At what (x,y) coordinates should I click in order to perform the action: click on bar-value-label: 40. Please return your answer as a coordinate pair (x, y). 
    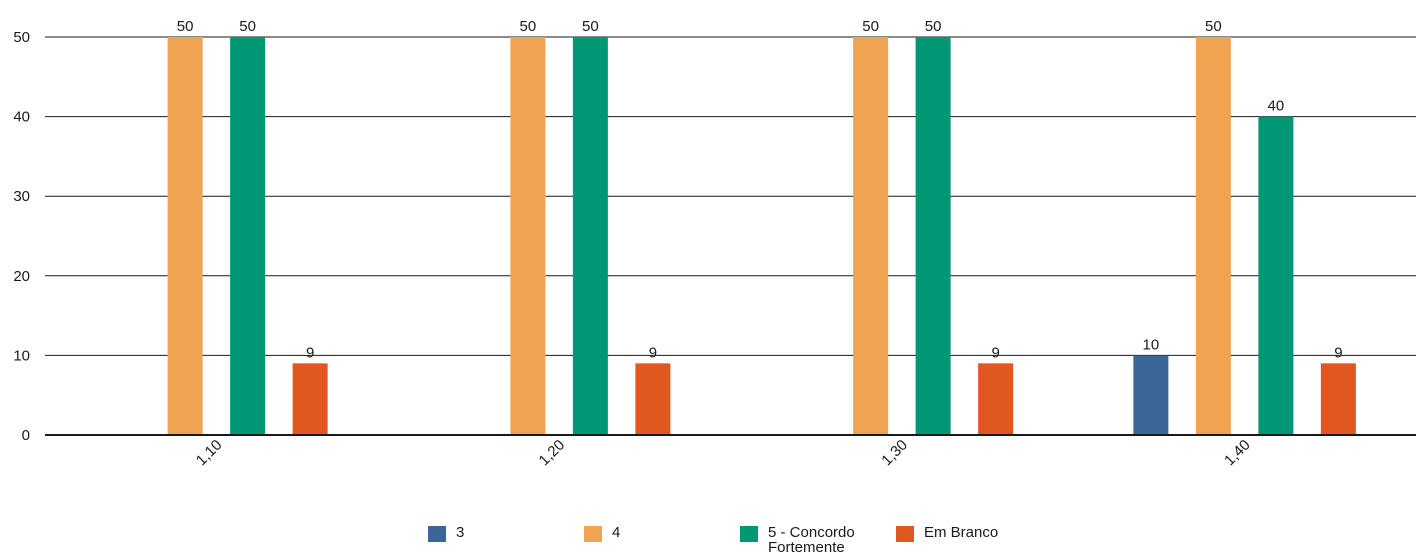
    Looking at the image, I should click on (1276, 106).